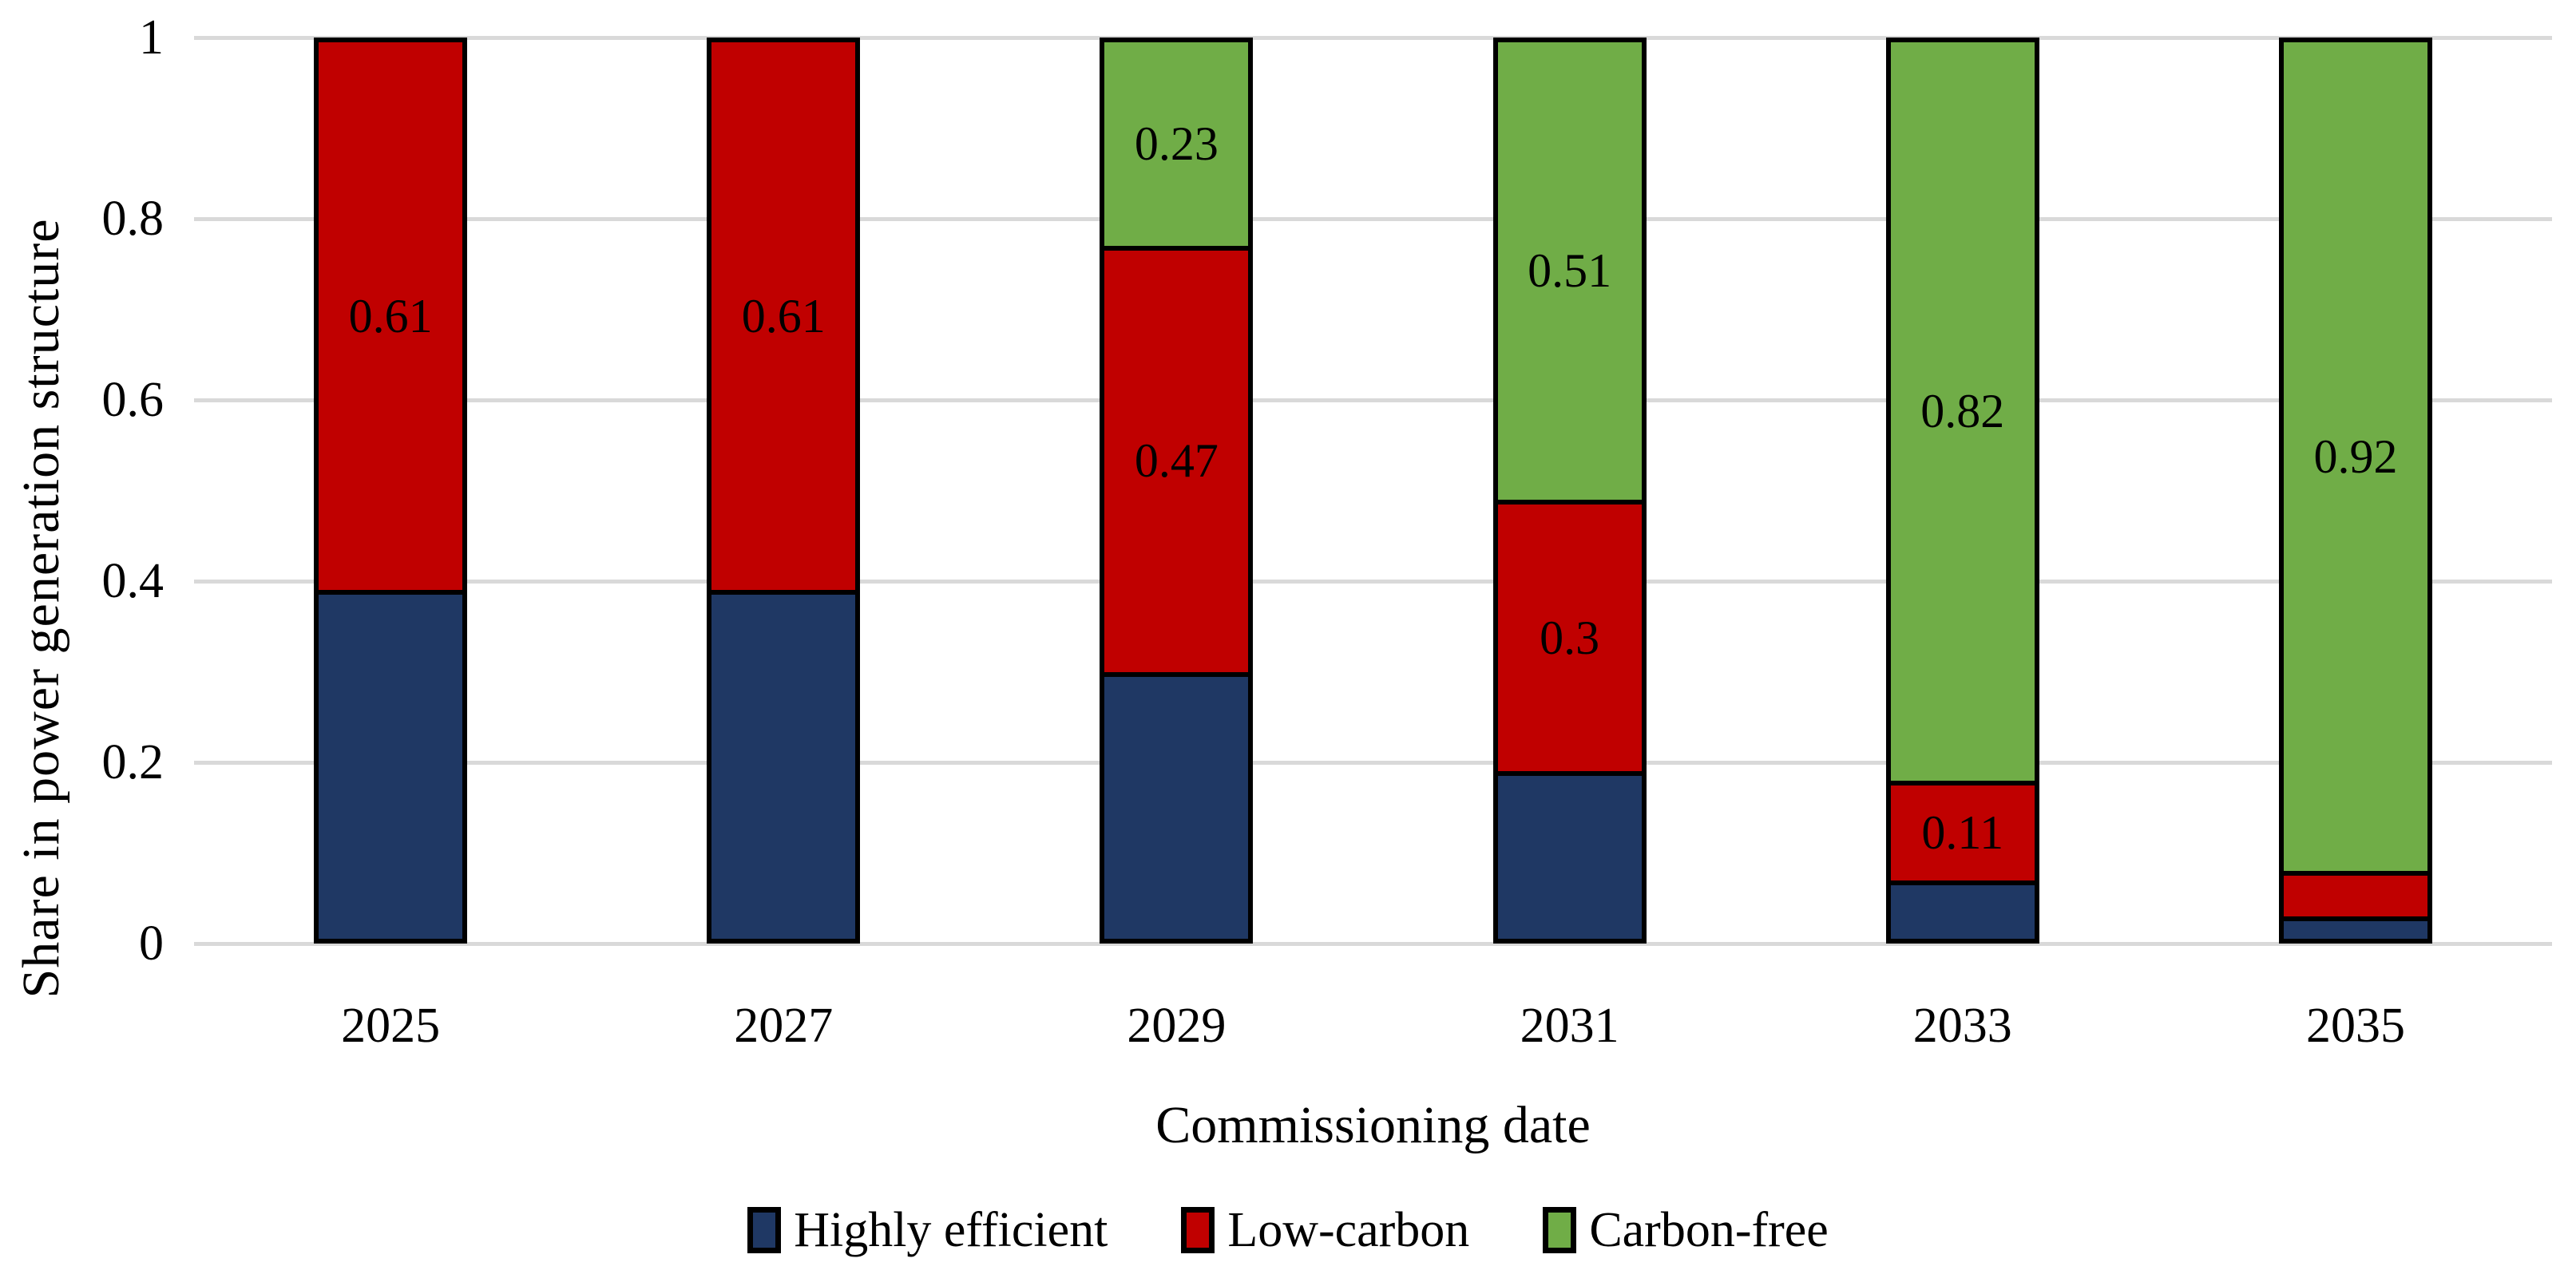 The image size is (2576, 1286). Describe the element at coordinates (1560, 1230) in the screenshot. I see `carbon-free-swatch-icon` at that location.